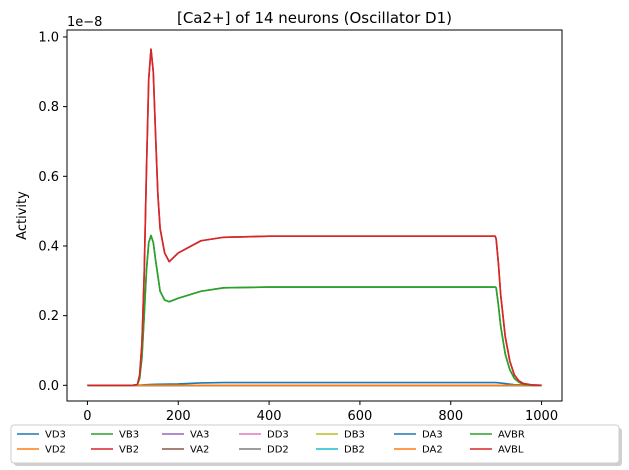 Image resolution: width=629 pixels, height=470 pixels. Describe the element at coordinates (269, 416) in the screenshot. I see `x-tick-label: 400` at that location.